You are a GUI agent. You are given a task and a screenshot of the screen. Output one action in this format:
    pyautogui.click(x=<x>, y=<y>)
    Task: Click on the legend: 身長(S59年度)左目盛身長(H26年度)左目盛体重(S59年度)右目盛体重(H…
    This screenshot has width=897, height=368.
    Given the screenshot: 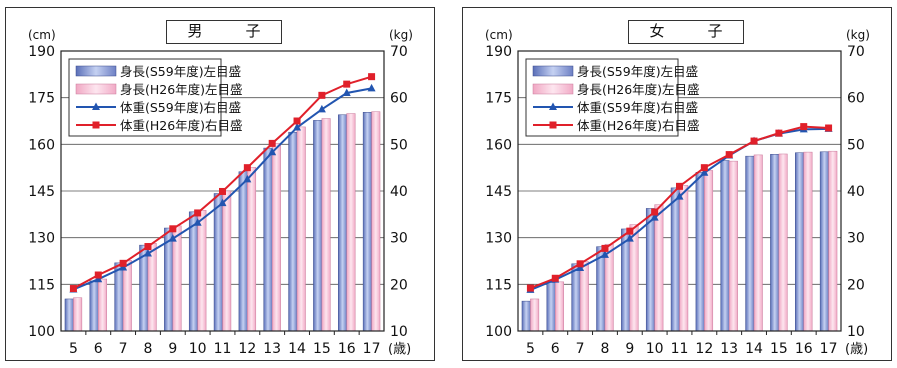 What is the action you would take?
    pyautogui.click(x=612, y=97)
    